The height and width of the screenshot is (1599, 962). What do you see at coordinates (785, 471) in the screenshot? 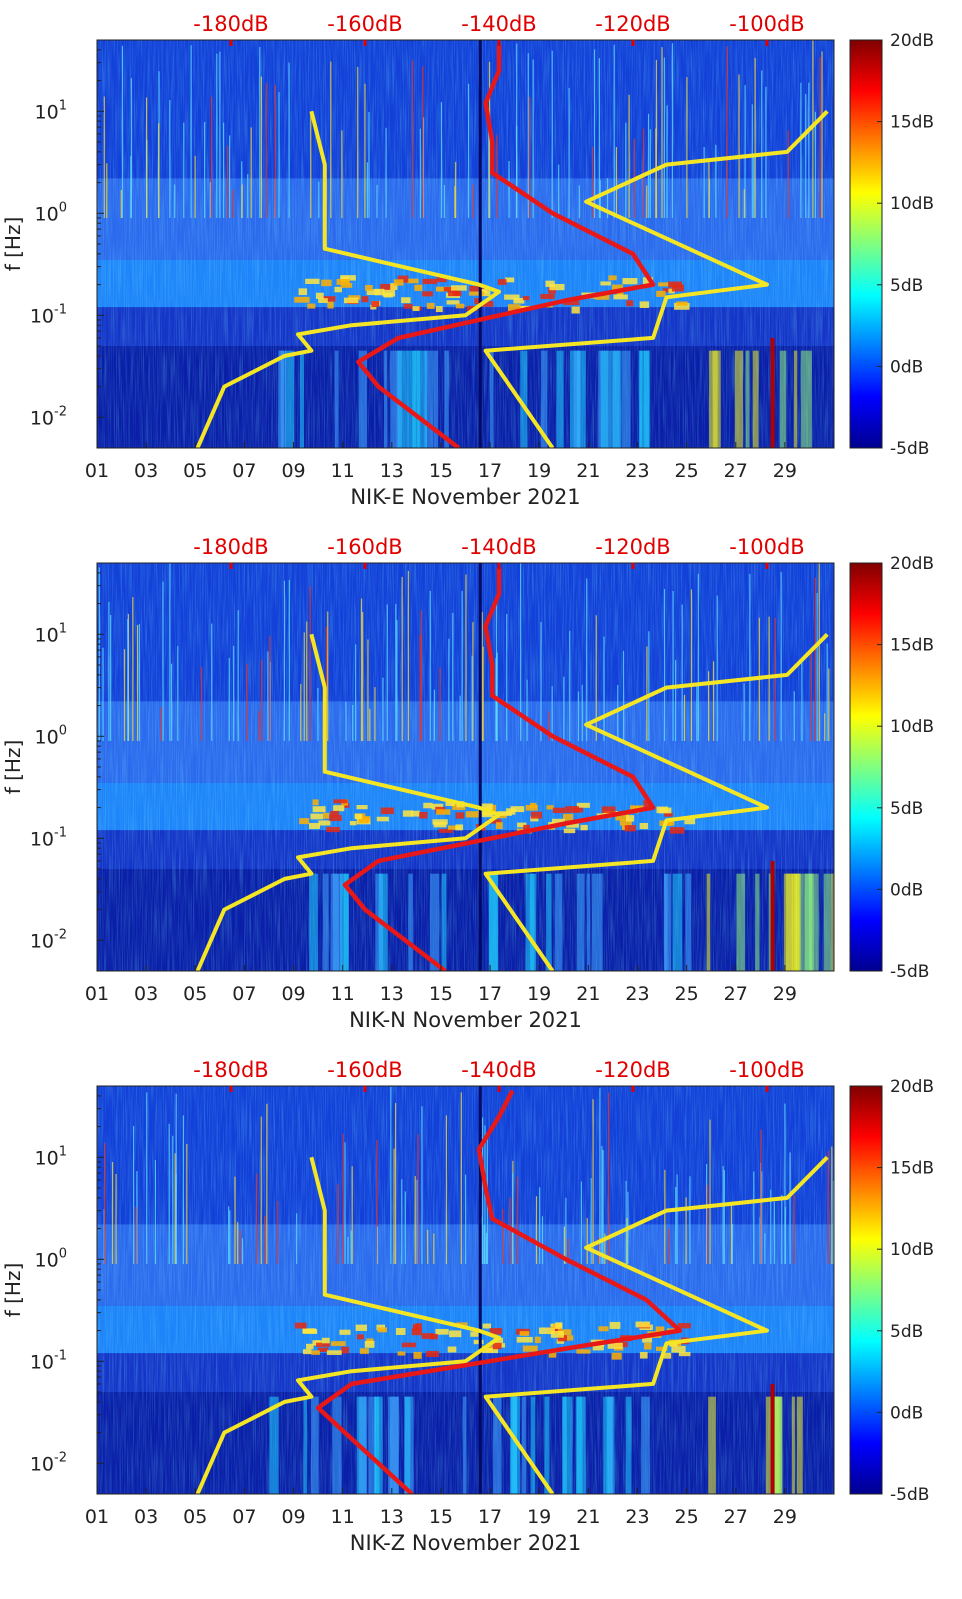
I see `x-tick-label: 29` at bounding box center [785, 471].